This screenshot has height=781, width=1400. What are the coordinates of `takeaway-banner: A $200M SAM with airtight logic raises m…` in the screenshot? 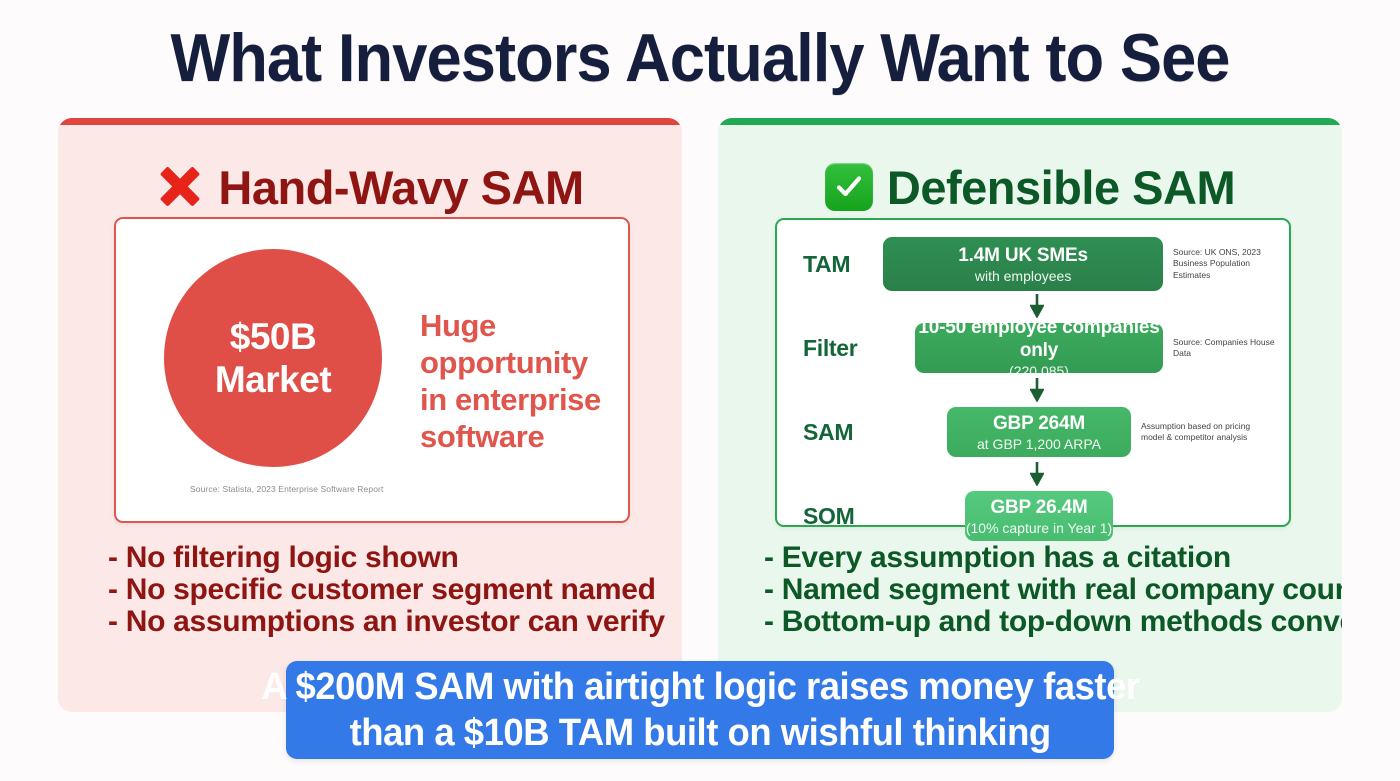 It's located at (700, 710).